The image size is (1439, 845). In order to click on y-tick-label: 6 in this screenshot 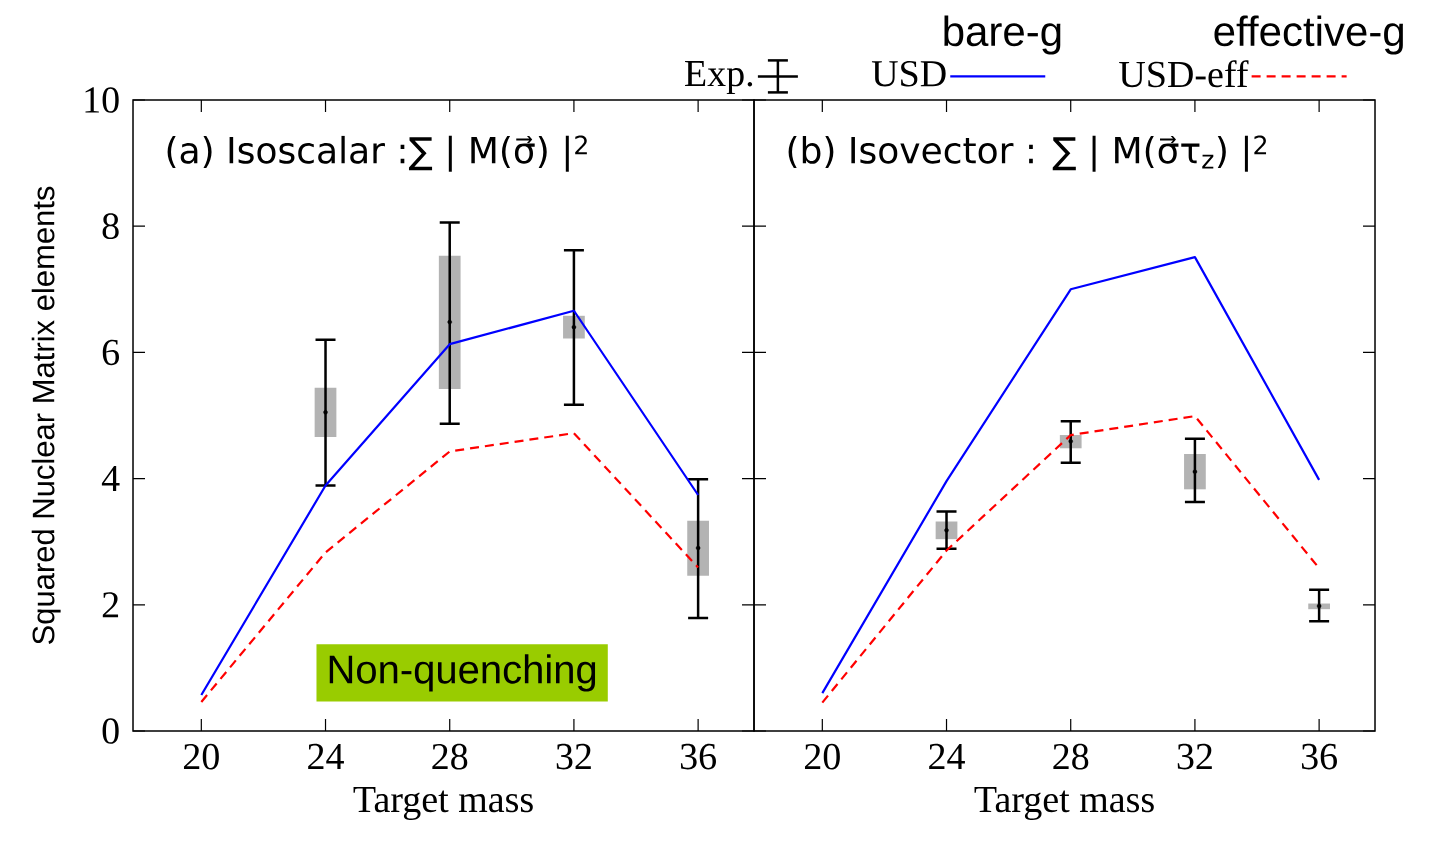, I will do `click(111, 352)`.